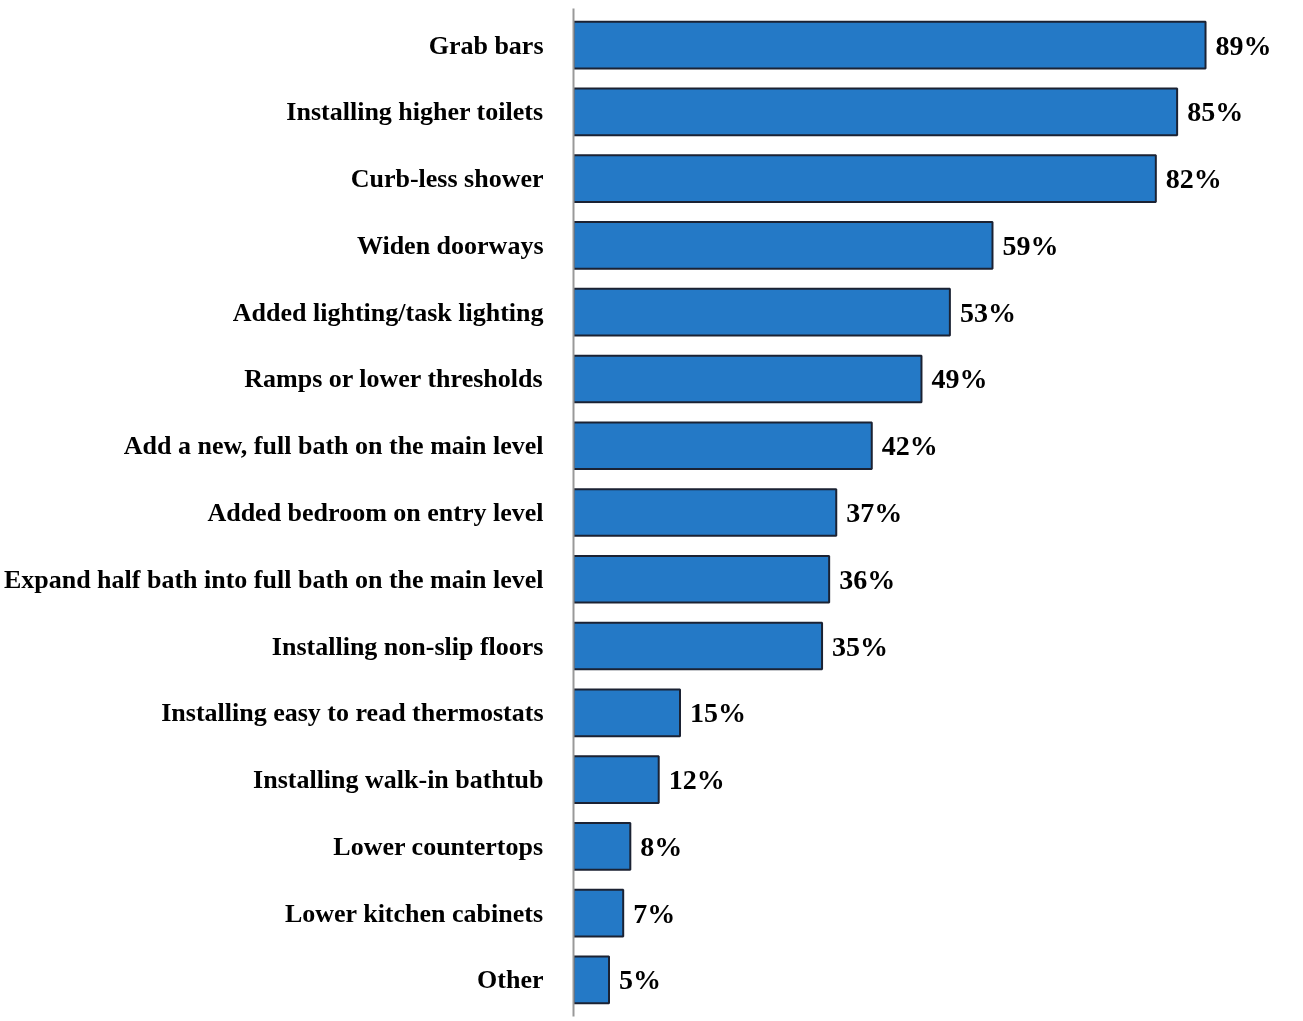 This screenshot has width=1303, height=1021. I want to click on data-label: 82%, so click(1193, 179).